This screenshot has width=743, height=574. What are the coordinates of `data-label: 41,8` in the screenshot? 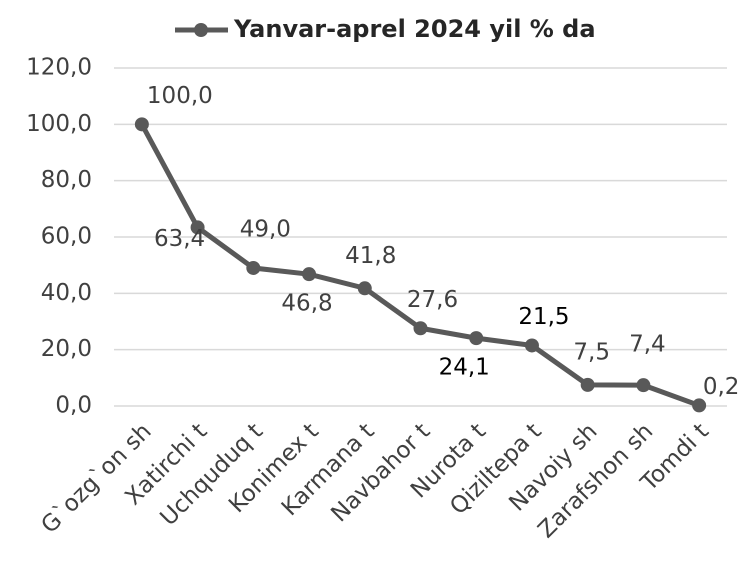 It's located at (370, 256).